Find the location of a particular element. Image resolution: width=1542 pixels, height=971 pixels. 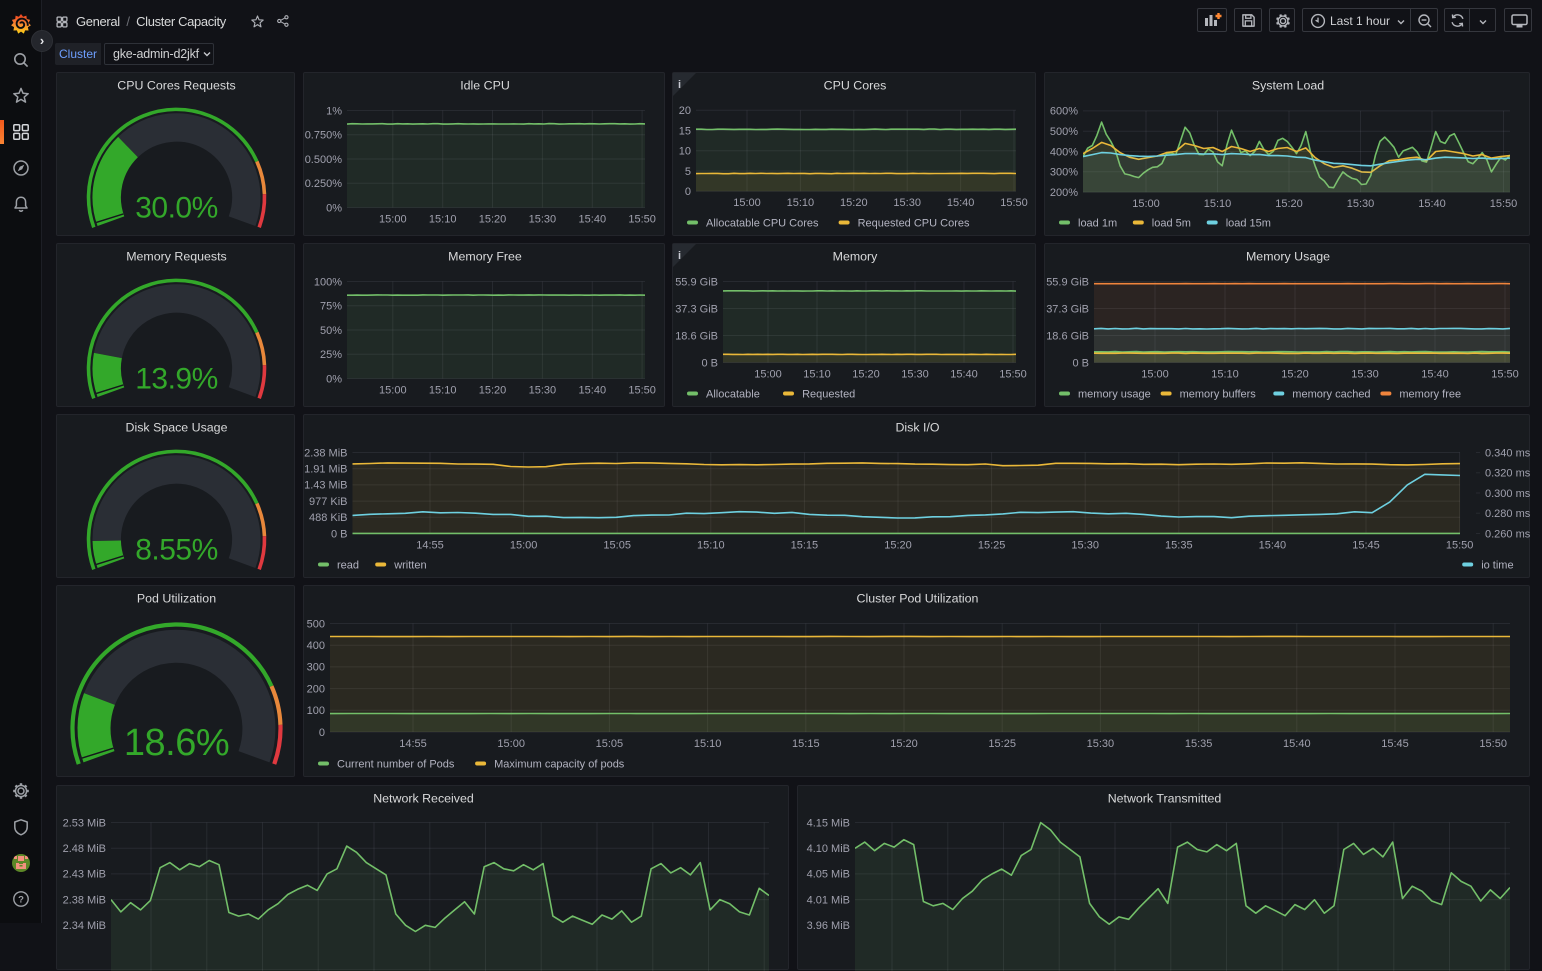

svg-text: 0.320 ms is located at coordinates (1508, 474).